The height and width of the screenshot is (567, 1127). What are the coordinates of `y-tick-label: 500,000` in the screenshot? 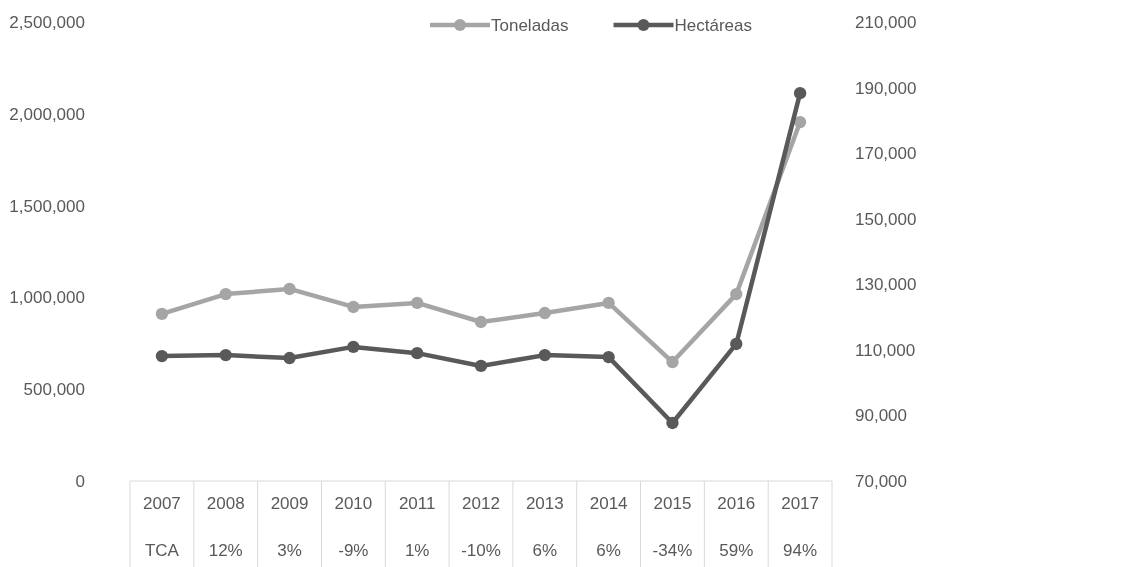 It's located at (54, 390).